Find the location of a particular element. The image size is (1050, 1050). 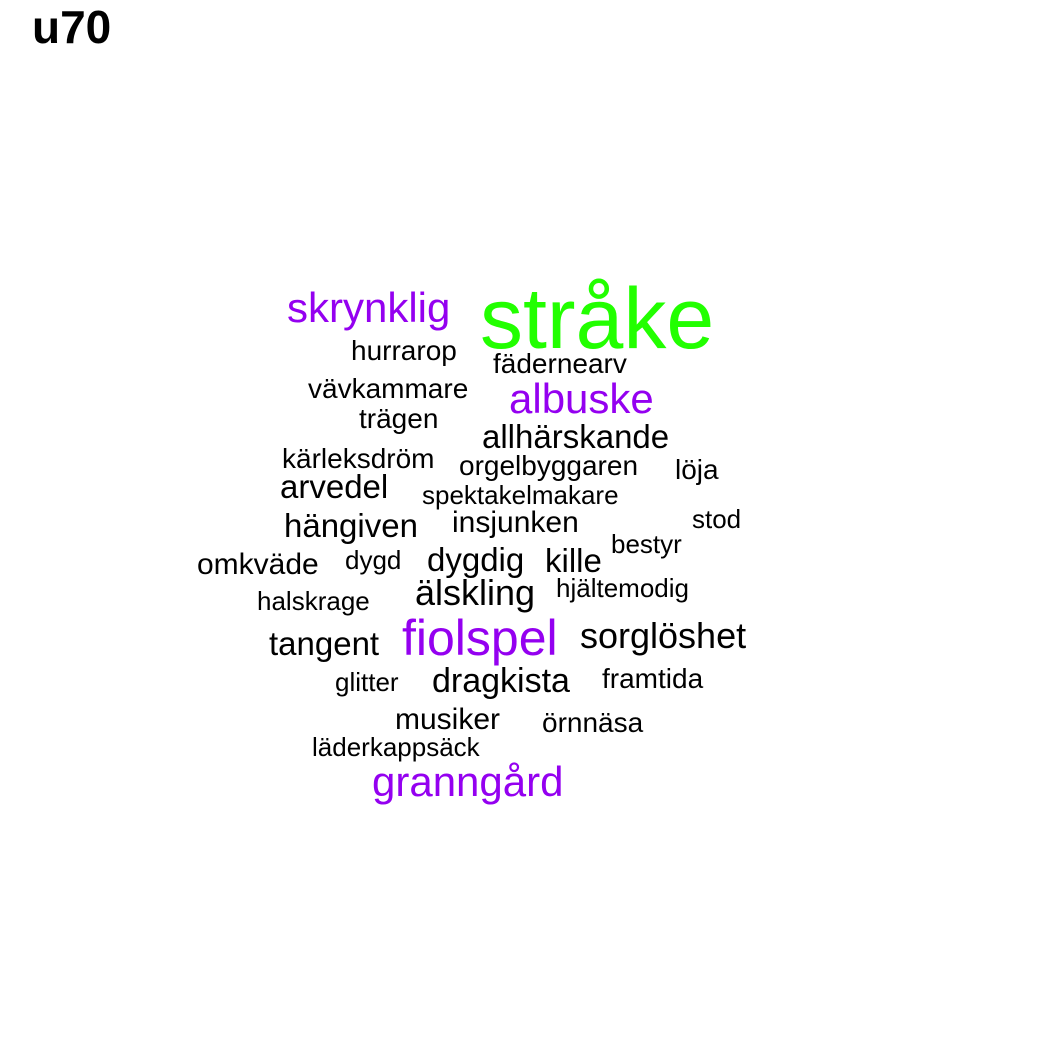

cloud-word: hurrarop is located at coordinates (404, 350).